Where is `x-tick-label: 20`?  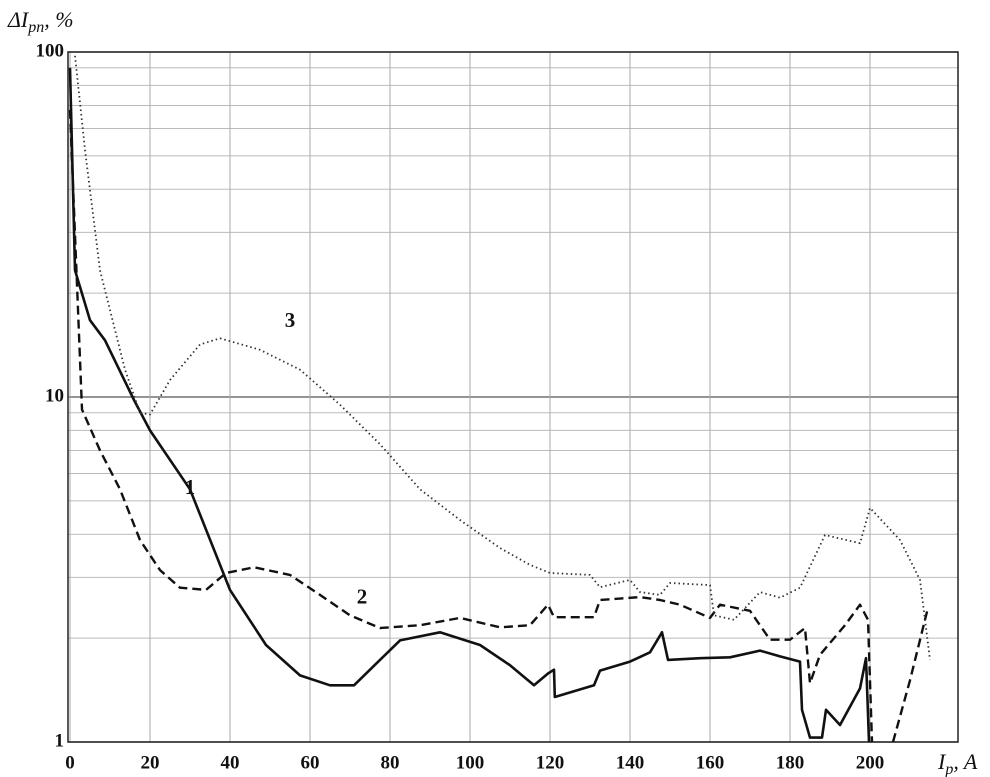 x-tick-label: 20 is located at coordinates (150, 762).